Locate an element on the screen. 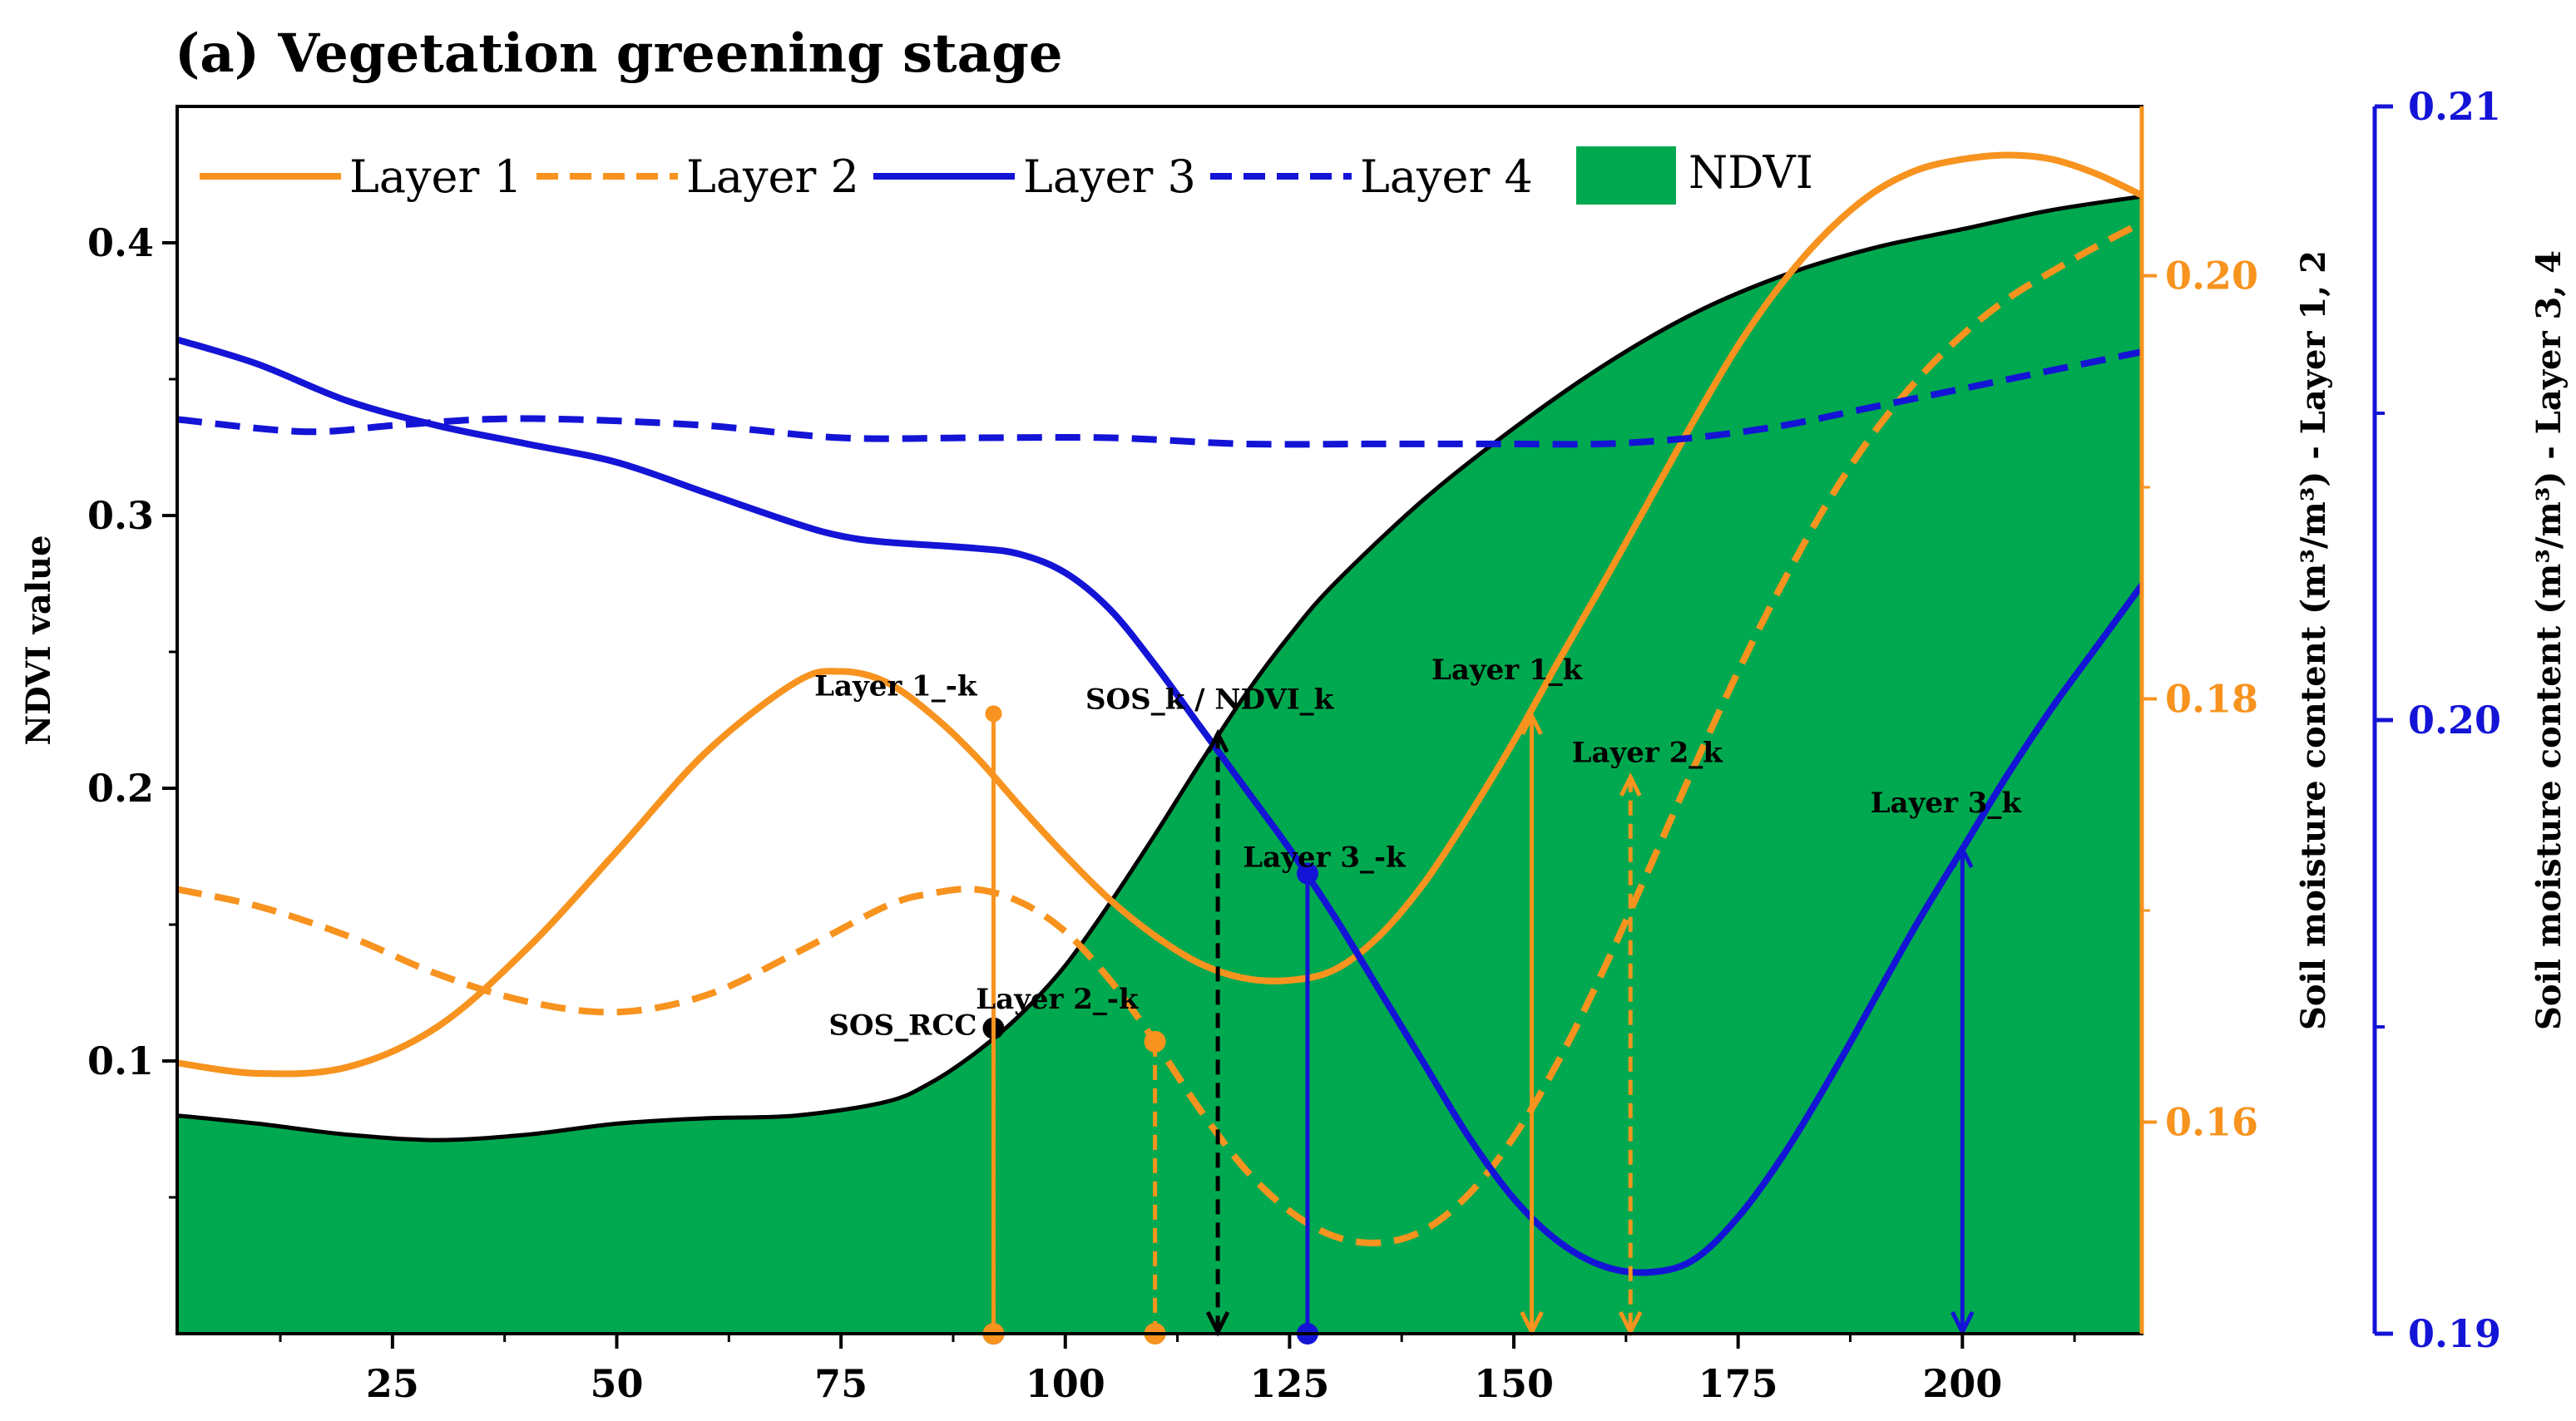 Image resolution: width=2576 pixels, height=1421 pixels. x-tick-label: 150 is located at coordinates (1514, 1383).